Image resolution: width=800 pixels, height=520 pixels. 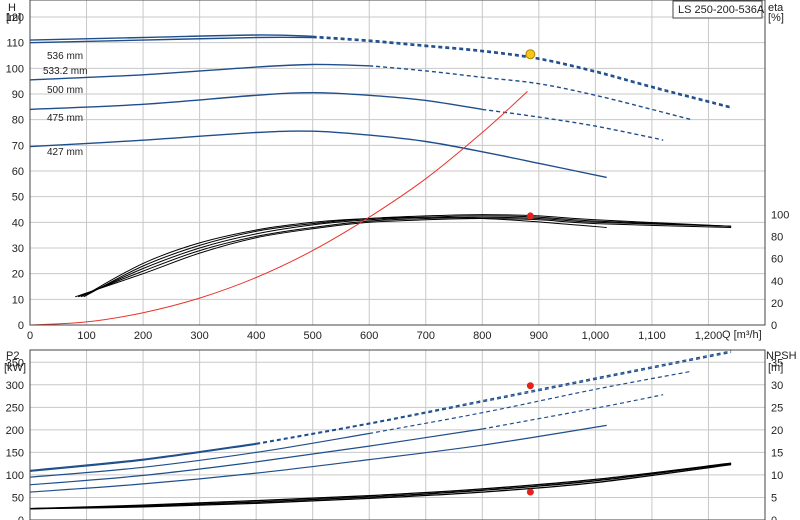 What do you see at coordinates (780, 216) in the screenshot?
I see `tick-label-eta: 100` at bounding box center [780, 216].